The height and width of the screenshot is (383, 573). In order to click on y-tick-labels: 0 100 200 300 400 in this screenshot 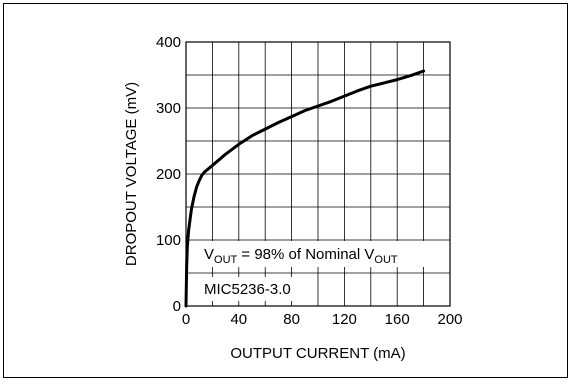, I will do `click(168, 174)`.